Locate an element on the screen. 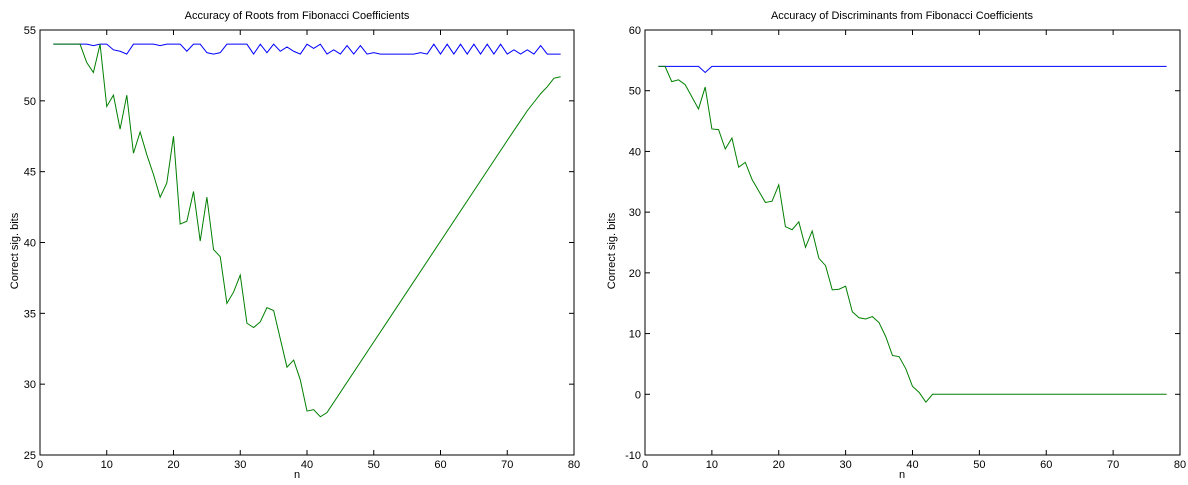  y-tick-label: 0 is located at coordinates (638, 395).